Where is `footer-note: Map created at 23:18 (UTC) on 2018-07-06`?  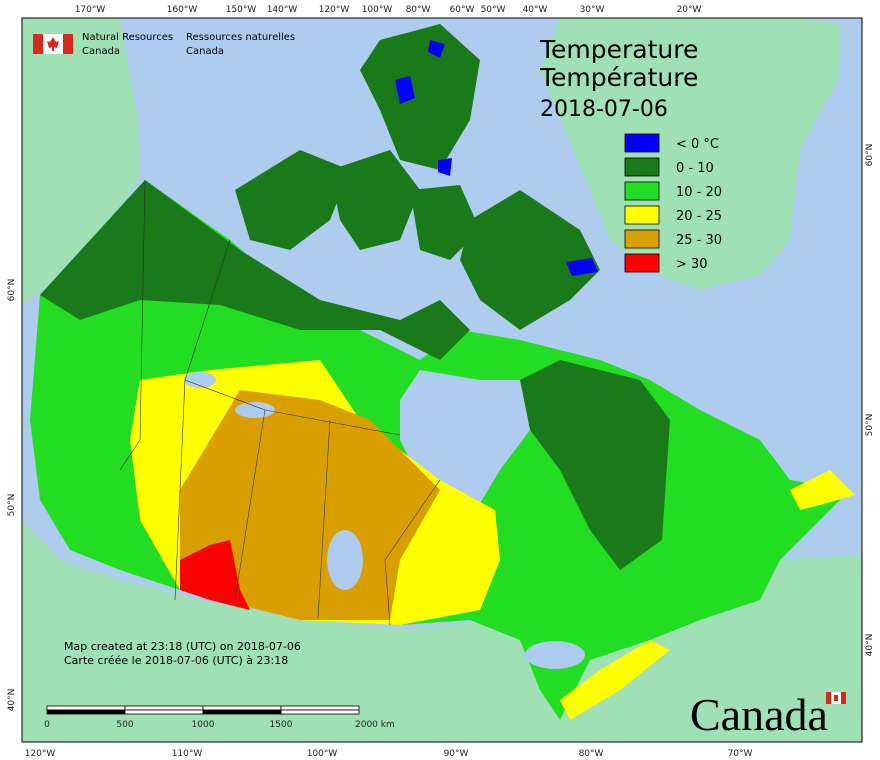
footer-note: Map created at 23:18 (UTC) on 2018-07-06 is located at coordinates (182, 646).